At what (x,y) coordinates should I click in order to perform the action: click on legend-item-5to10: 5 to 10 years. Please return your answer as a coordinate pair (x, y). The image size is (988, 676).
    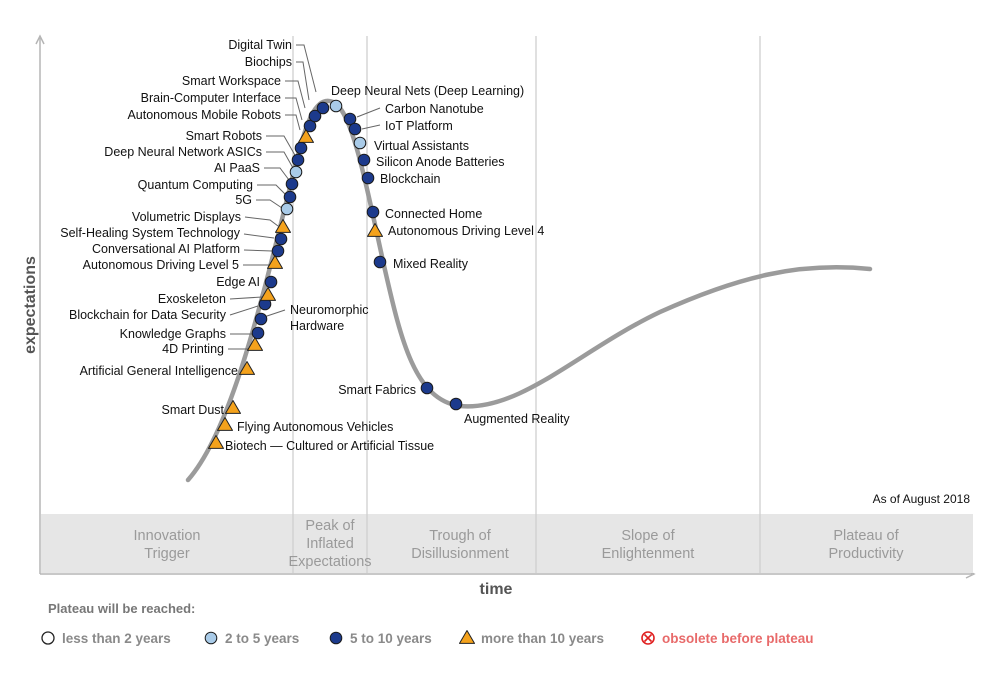
    Looking at the image, I should click on (380, 638).